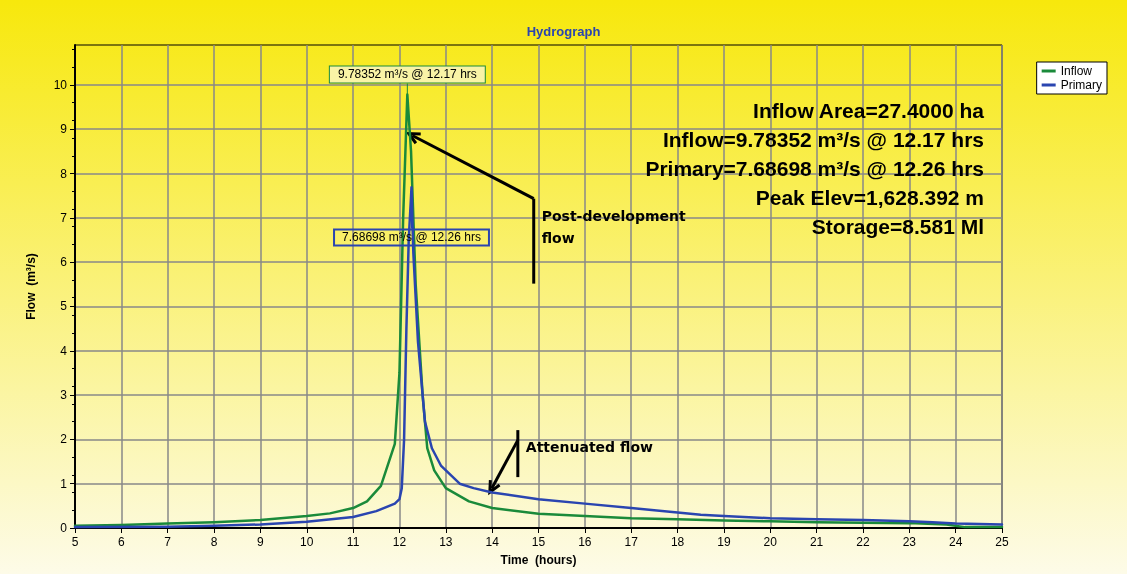  What do you see at coordinates (955, 542) in the screenshot?
I see `x-tick-label: 24` at bounding box center [955, 542].